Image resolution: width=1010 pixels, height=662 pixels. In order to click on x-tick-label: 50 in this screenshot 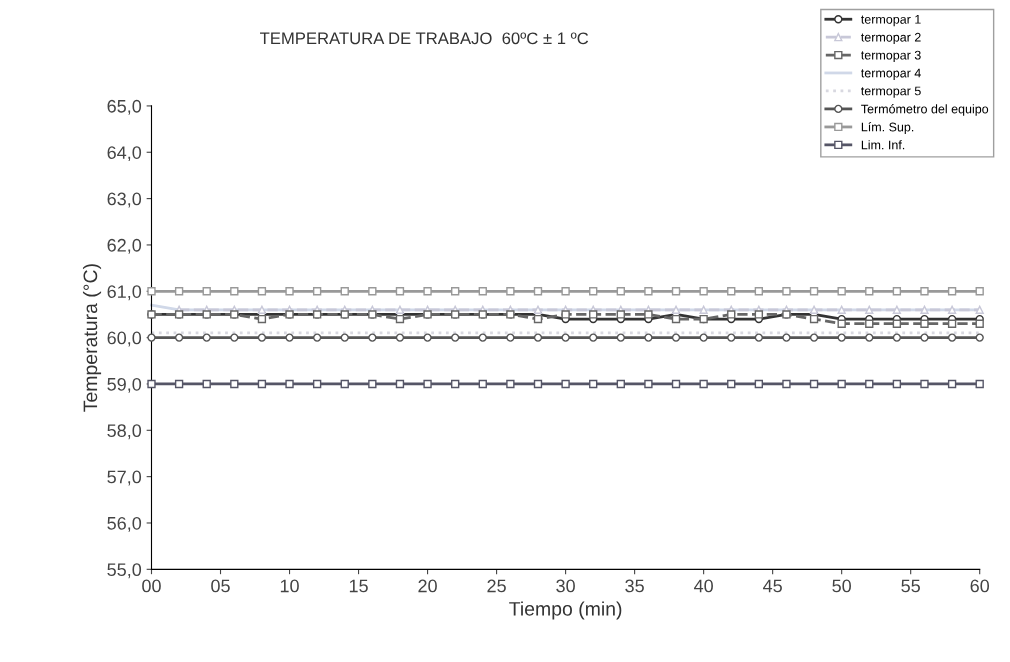, I will do `click(841, 586)`.